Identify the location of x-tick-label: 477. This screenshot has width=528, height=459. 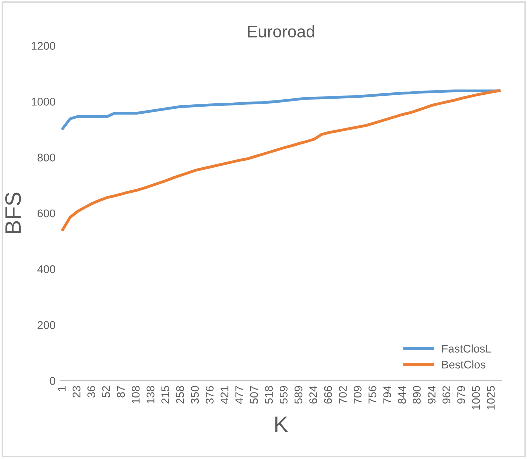
(240, 395).